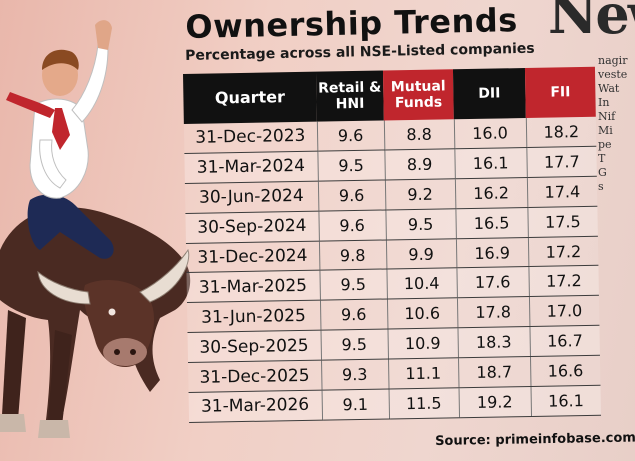 The image size is (635, 461). What do you see at coordinates (616, 124) in the screenshot?
I see `adjacent-article-column: nagir veste Wat In Nif Mi pe T G s` at bounding box center [616, 124].